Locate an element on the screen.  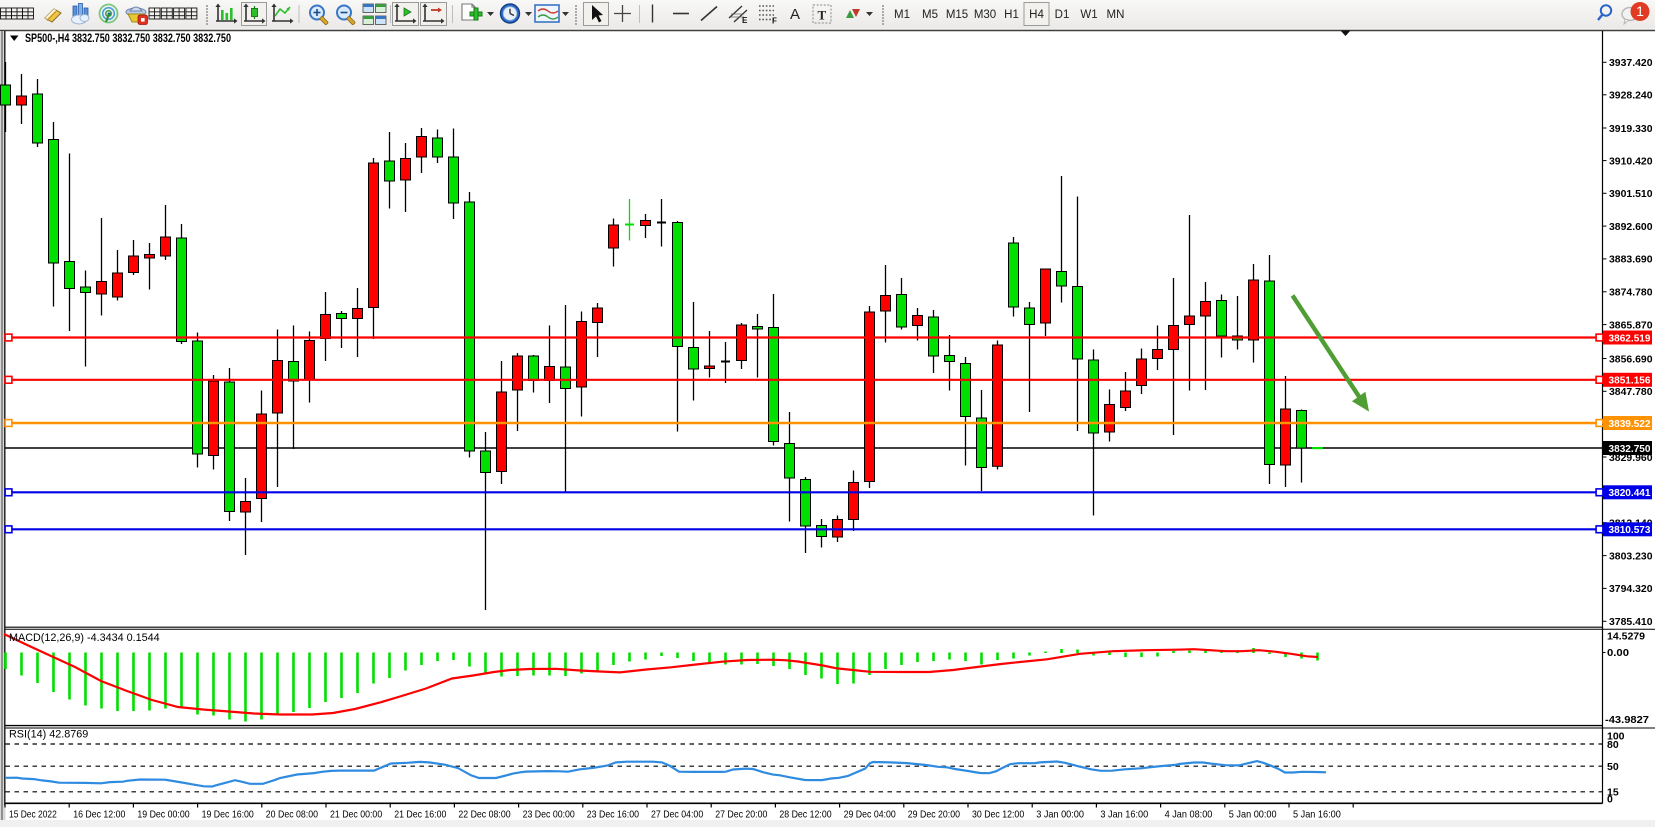
svg-text: 15 Dec 2022 is located at coordinates (33, 815).